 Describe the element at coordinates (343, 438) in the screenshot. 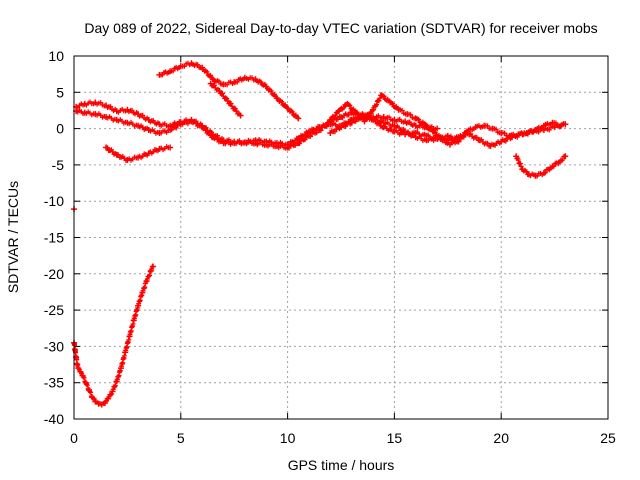

I see `x-tick-labels: 0 5 10 15 20 25` at that location.